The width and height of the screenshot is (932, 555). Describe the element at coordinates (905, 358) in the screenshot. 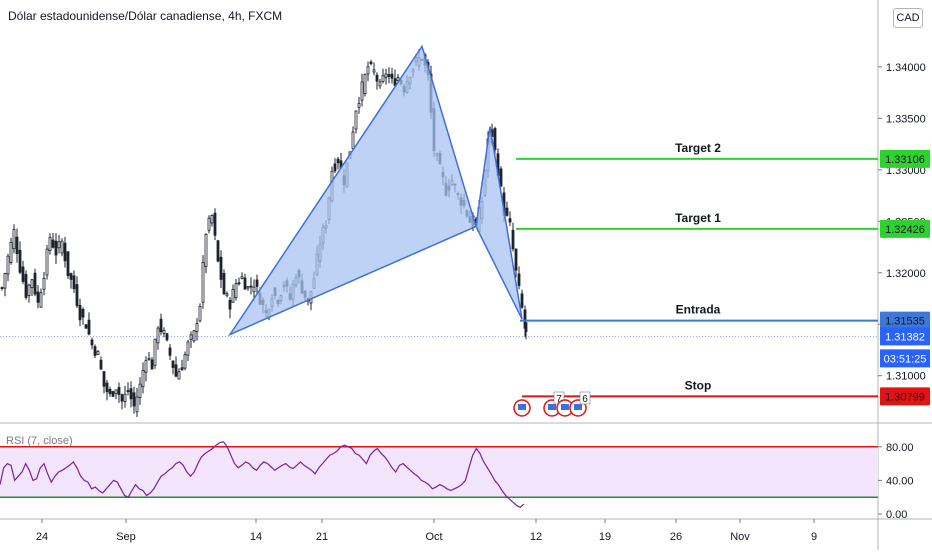

I see `countdown-badge` at that location.